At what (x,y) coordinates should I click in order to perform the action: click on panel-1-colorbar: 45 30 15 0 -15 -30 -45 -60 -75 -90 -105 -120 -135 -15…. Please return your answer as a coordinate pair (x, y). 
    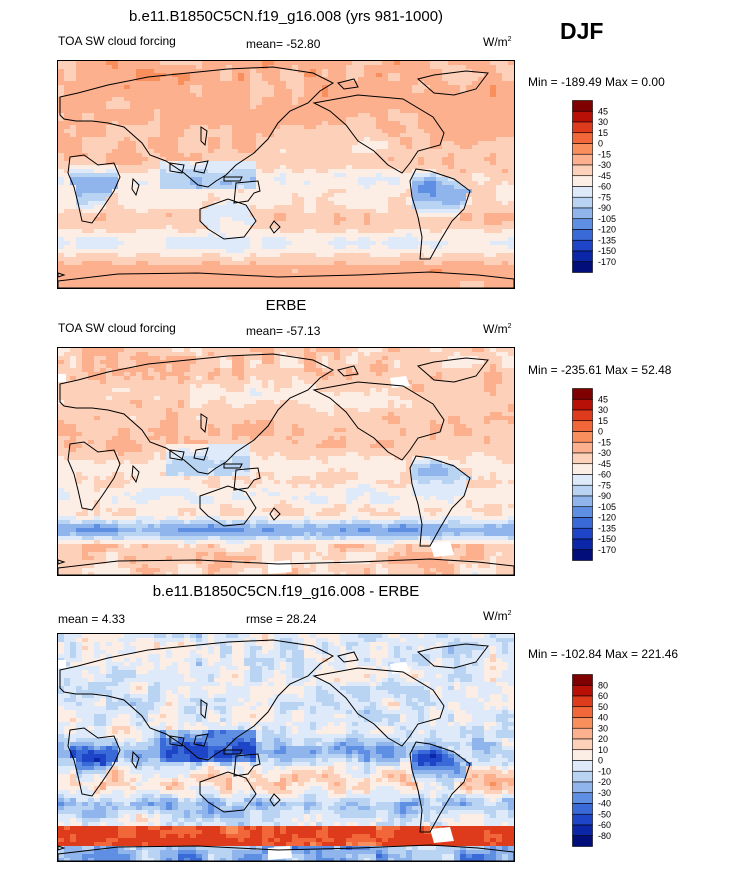
    Looking at the image, I should click on (602, 194).